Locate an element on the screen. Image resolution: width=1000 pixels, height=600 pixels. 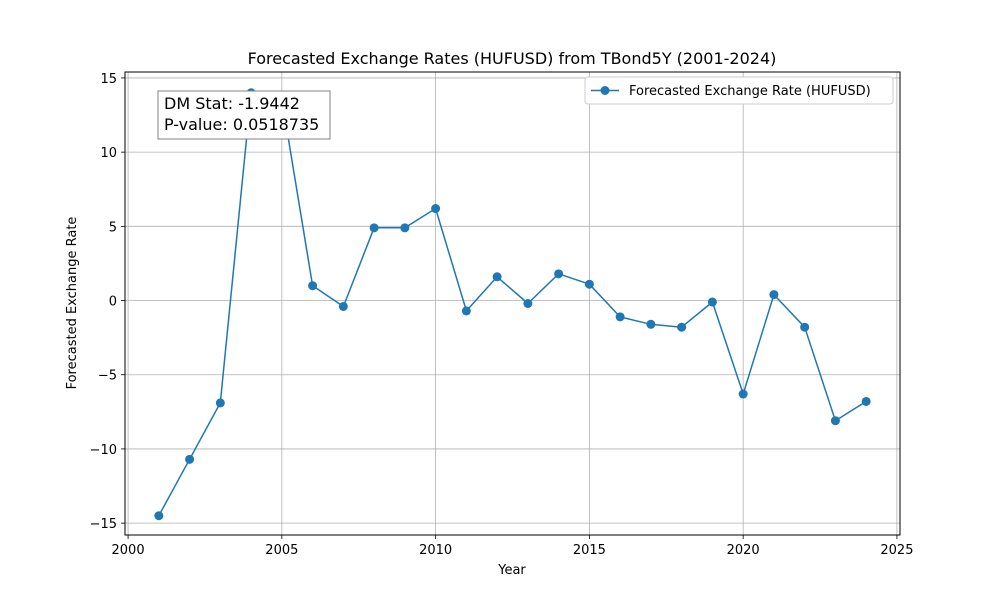
legend-marker-swatch is located at coordinates (605, 90).